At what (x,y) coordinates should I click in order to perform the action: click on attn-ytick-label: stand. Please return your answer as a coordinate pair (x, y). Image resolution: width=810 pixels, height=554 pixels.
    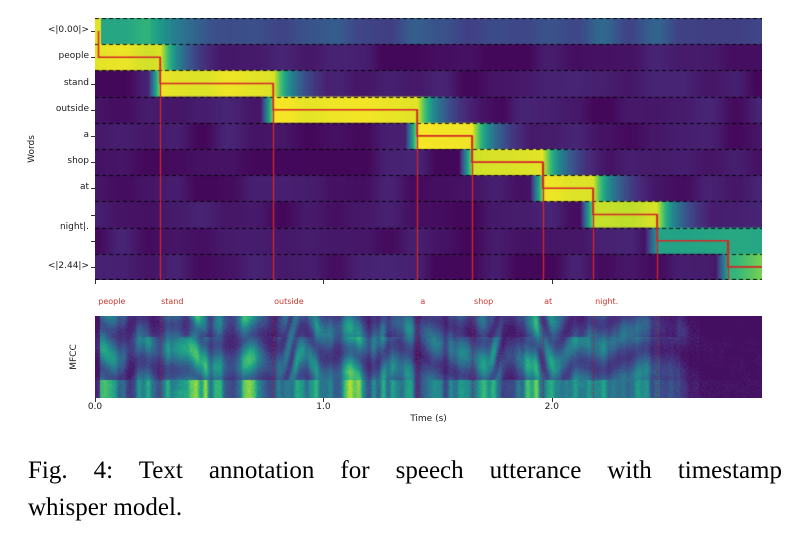
    Looking at the image, I should click on (76, 82).